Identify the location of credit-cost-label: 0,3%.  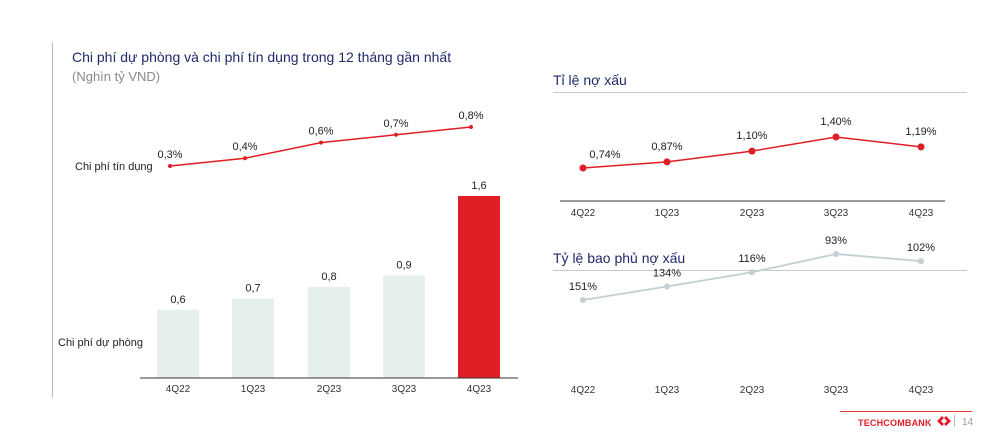
(169, 155).